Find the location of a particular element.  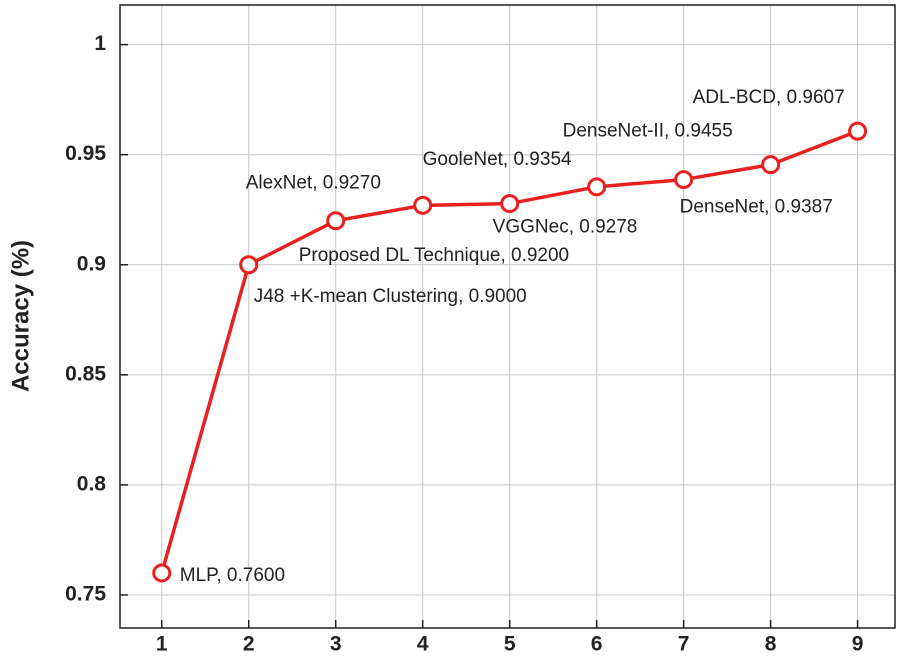

x-tick-label: 8 is located at coordinates (771, 644).